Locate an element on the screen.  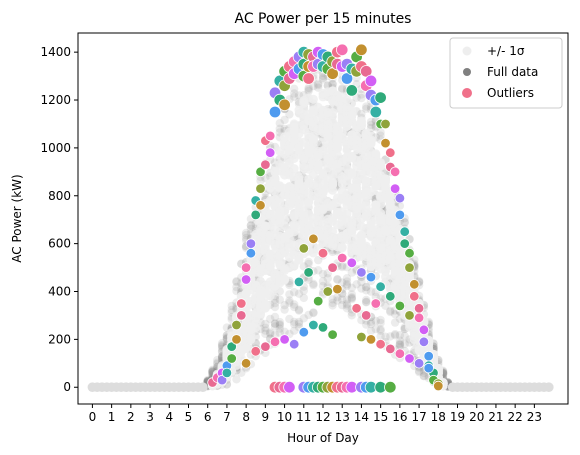
x-tick-label: 23 is located at coordinates (534, 417).